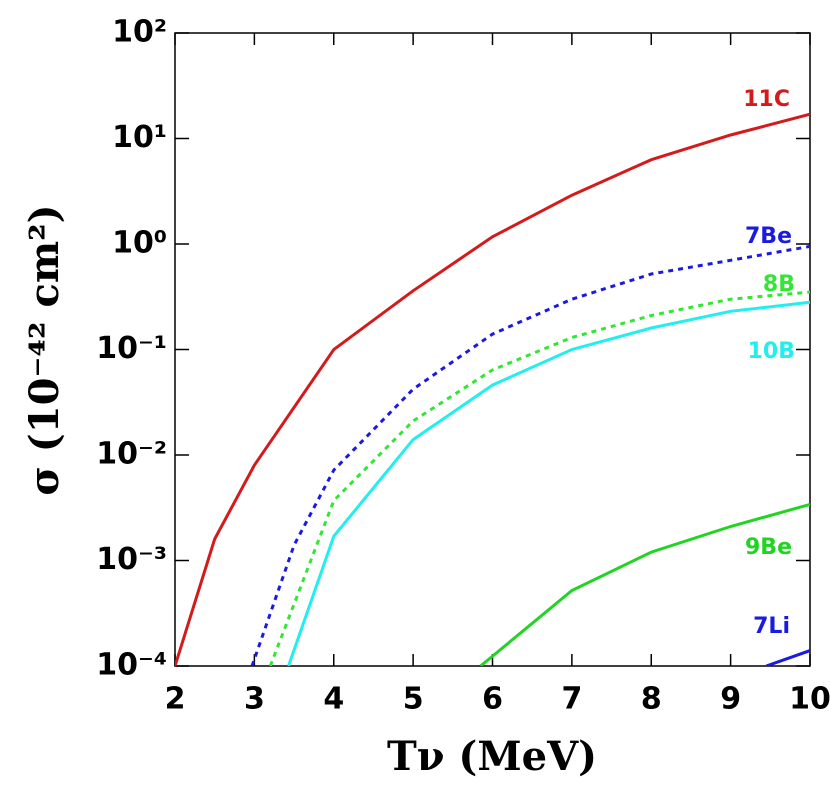 This screenshot has width=830, height=787. I want to click on x-tick-label: 3, so click(254, 699).